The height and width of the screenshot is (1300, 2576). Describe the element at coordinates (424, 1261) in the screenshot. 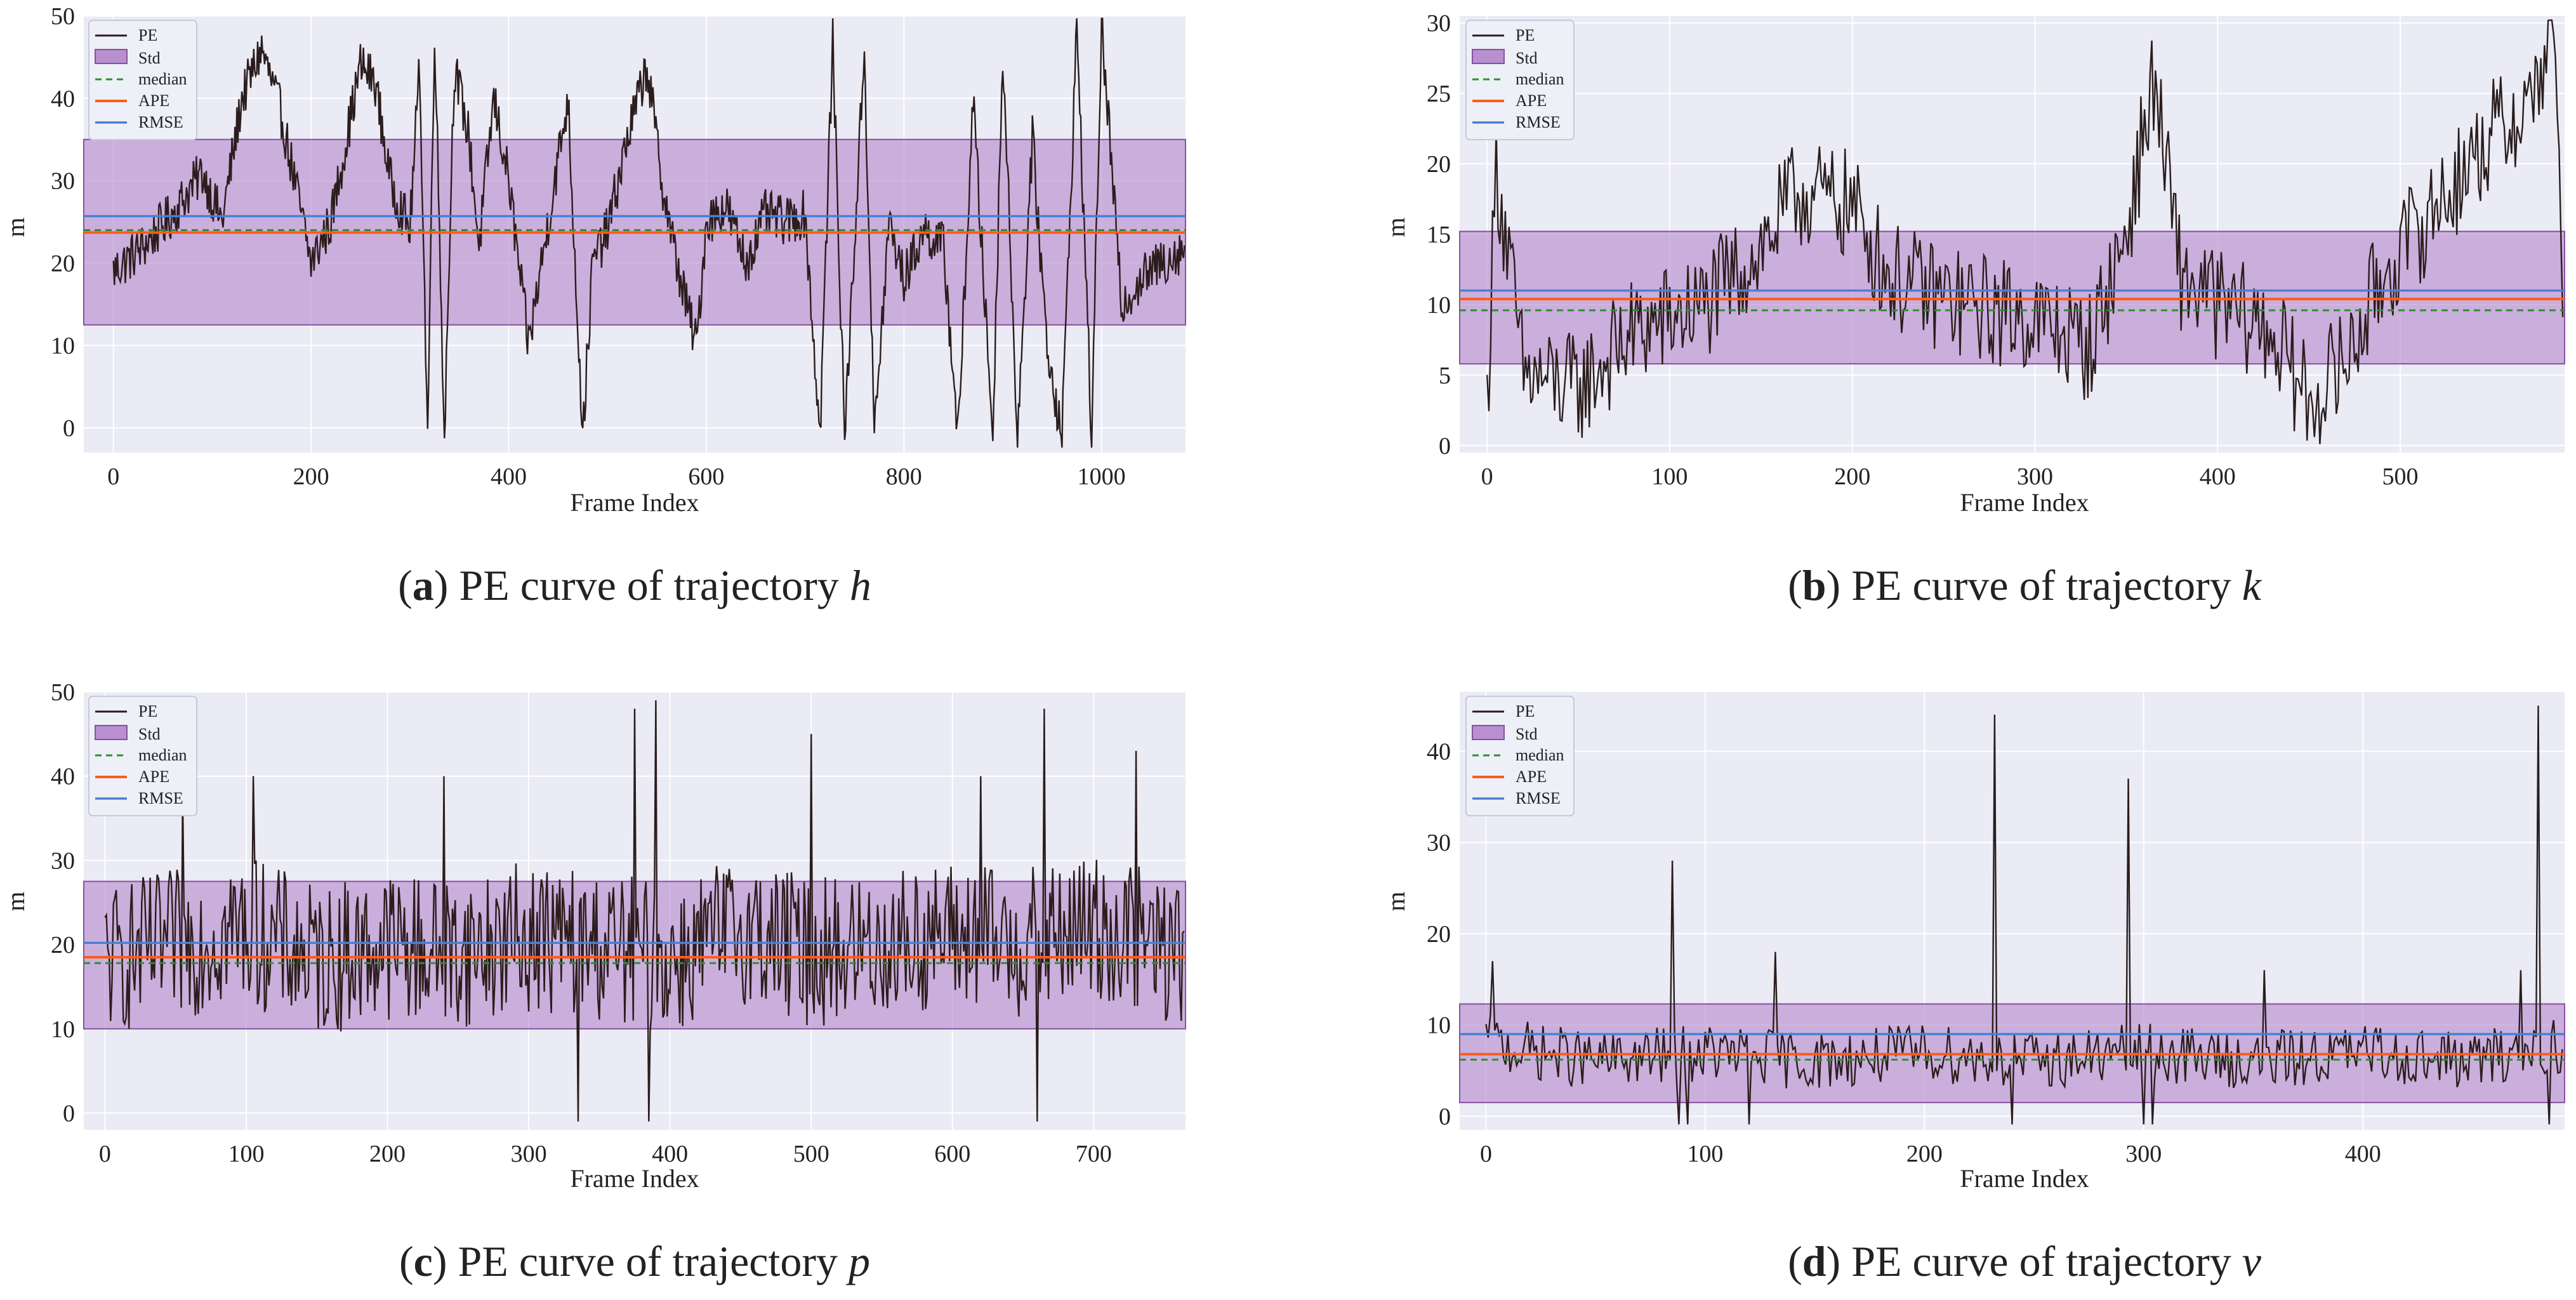

I see `caption-letter: c` at that location.